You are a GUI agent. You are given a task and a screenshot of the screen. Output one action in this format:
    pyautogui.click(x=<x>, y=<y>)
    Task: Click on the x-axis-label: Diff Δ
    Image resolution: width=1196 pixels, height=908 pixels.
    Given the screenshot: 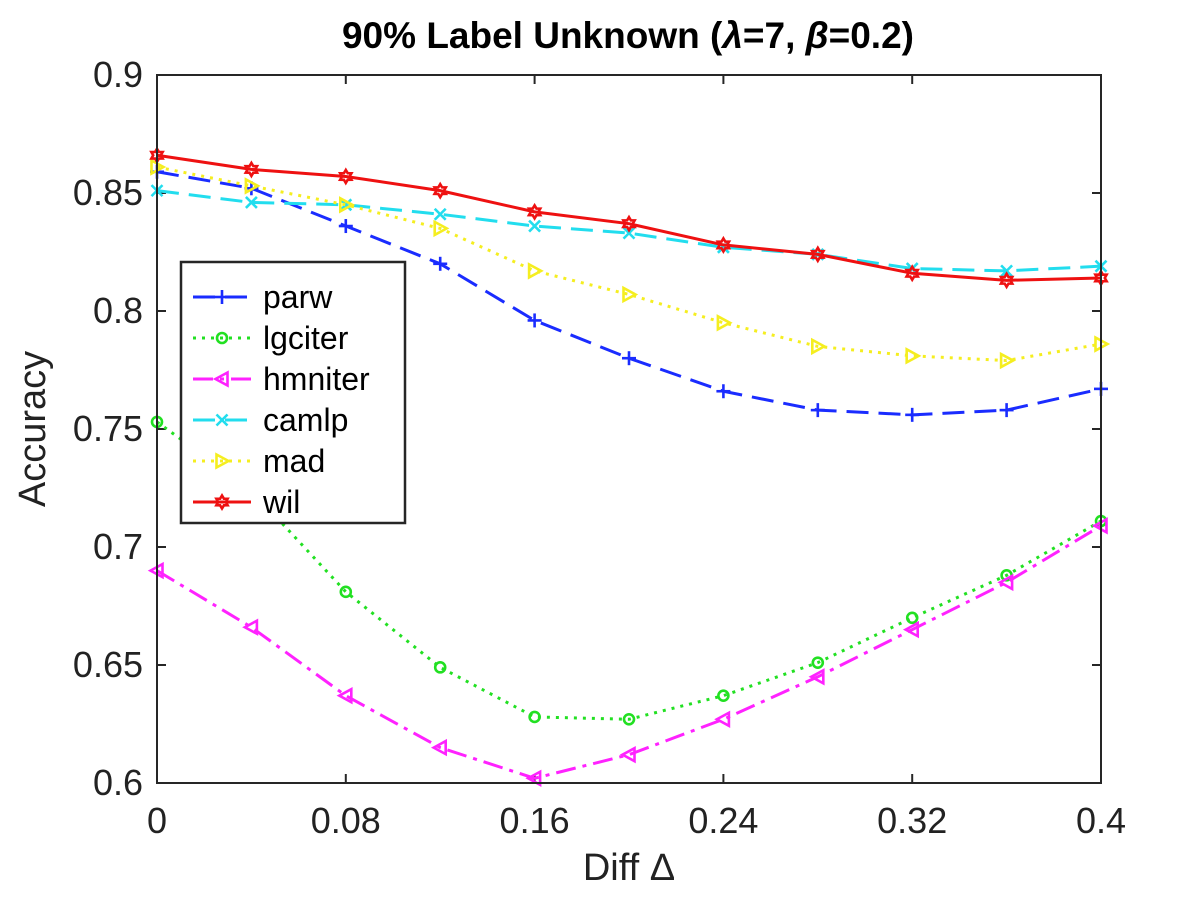 What is the action you would take?
    pyautogui.click(x=629, y=868)
    